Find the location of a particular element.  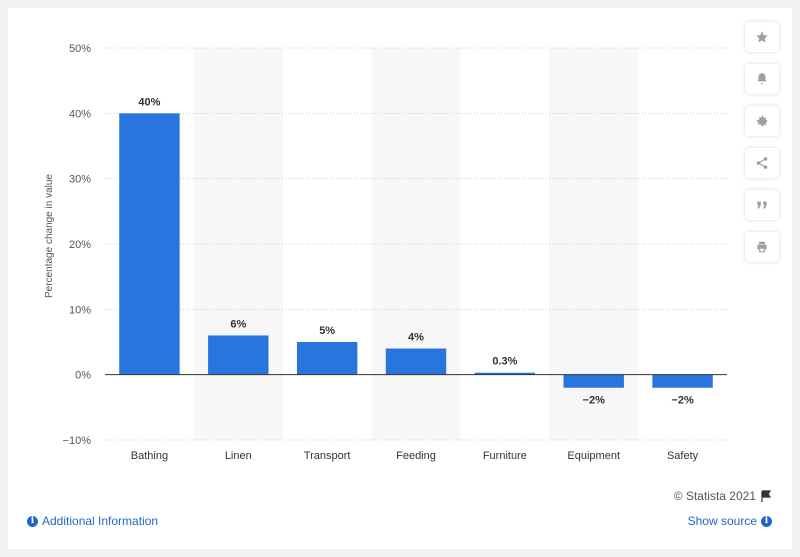

show-source-link: Show source i is located at coordinates (730, 521).